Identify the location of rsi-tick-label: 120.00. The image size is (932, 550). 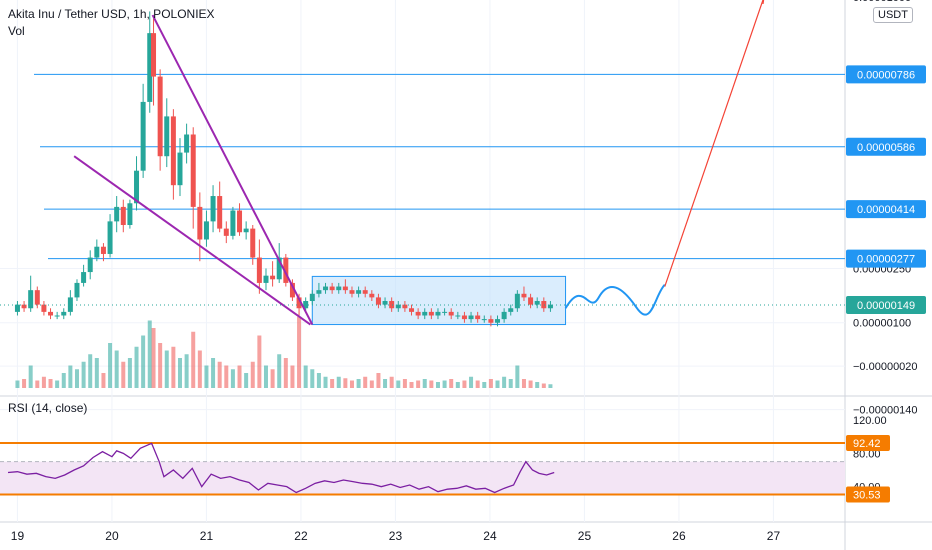
(870, 421).